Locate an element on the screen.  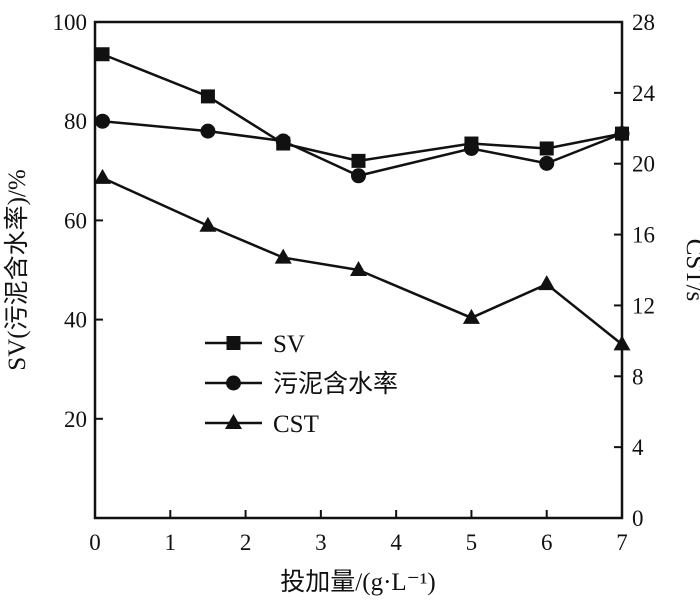
x-tick-label: 0 is located at coordinates (95, 542).